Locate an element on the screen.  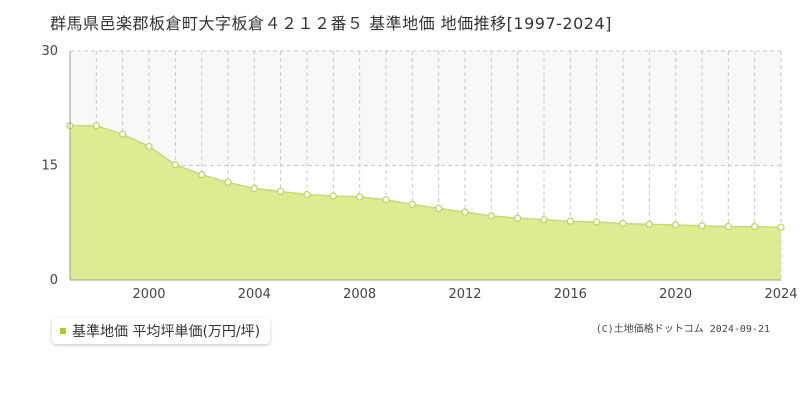
copyright: (C)土地価格ドットコム 2024-09-21 is located at coordinates (682, 329).